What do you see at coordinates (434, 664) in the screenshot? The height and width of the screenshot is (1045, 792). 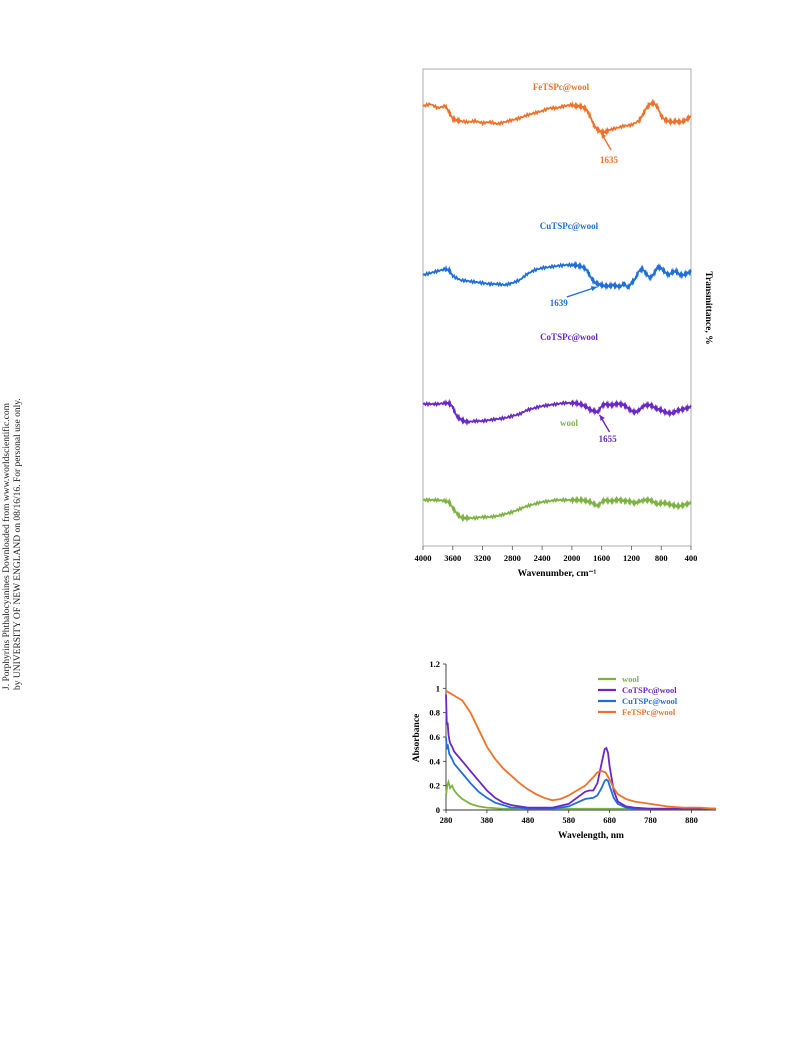 I see `y-tick-label: 1.2` at bounding box center [434, 664].